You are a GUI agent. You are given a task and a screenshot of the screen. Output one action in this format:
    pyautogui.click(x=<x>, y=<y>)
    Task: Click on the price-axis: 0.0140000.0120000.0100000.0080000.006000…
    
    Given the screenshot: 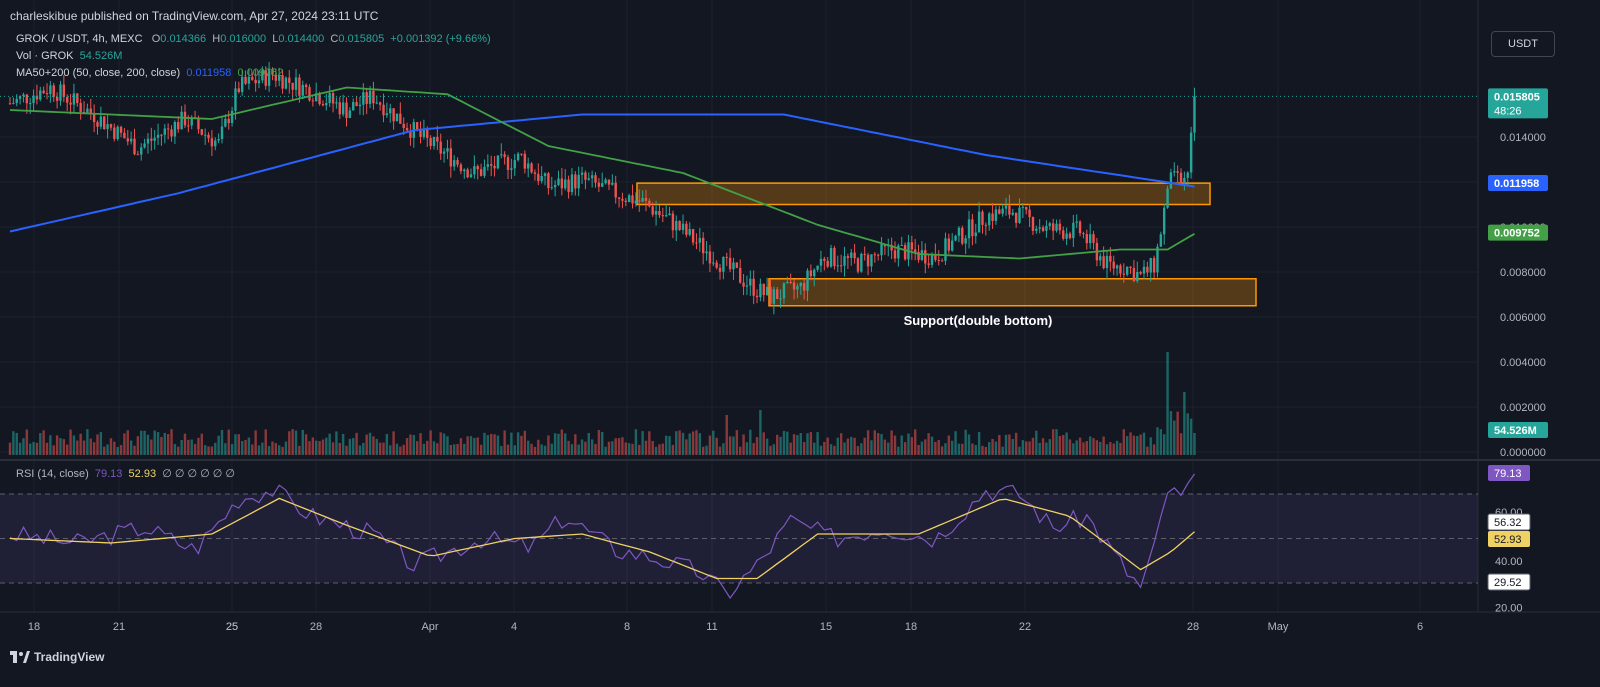 What is the action you would take?
    pyautogui.click(x=1518, y=273)
    